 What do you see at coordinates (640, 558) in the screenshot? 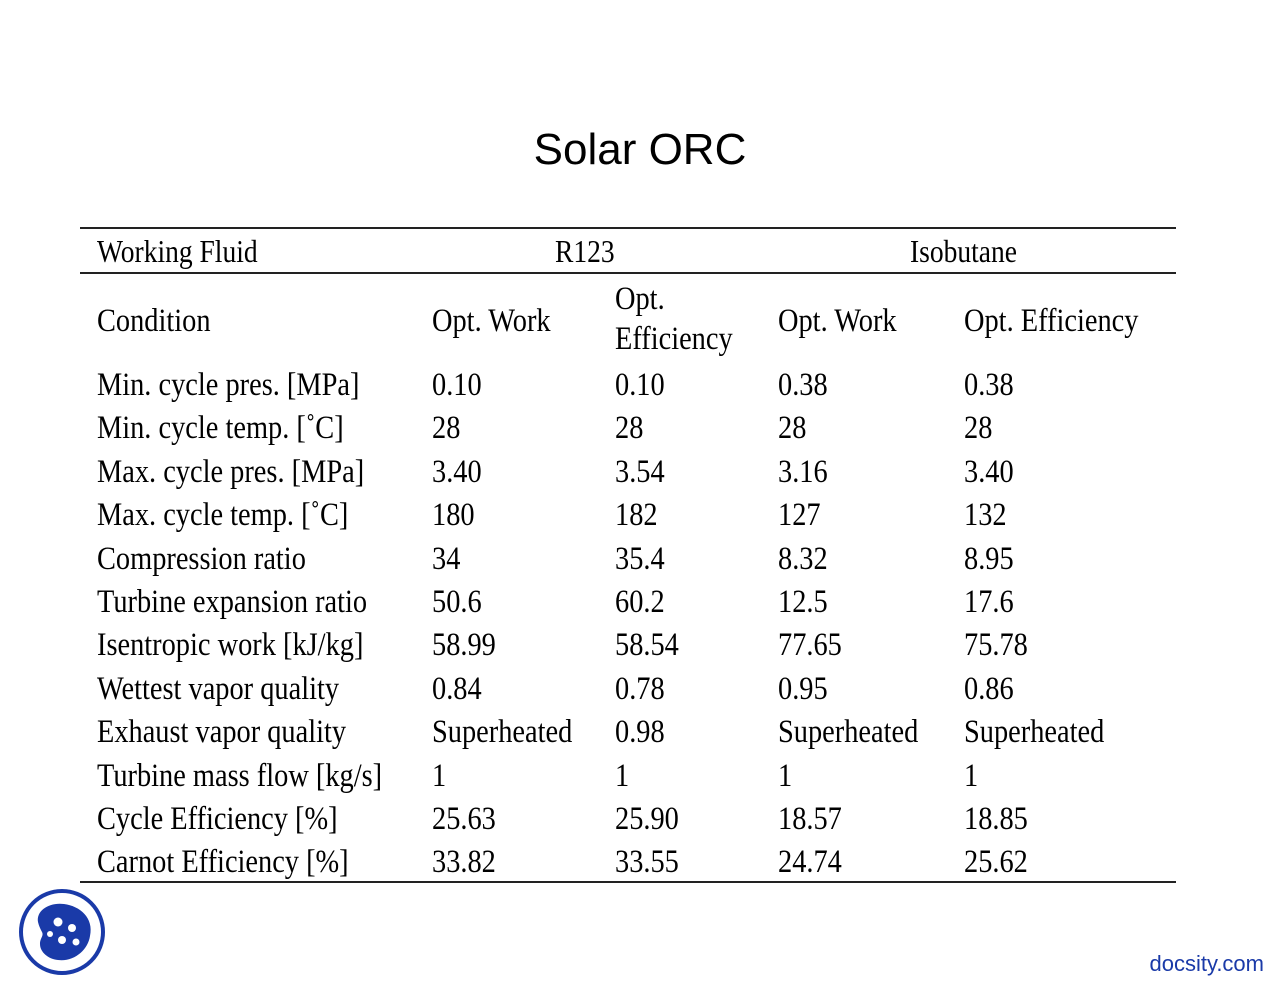
I see `table-cell: 35.4` at bounding box center [640, 558].